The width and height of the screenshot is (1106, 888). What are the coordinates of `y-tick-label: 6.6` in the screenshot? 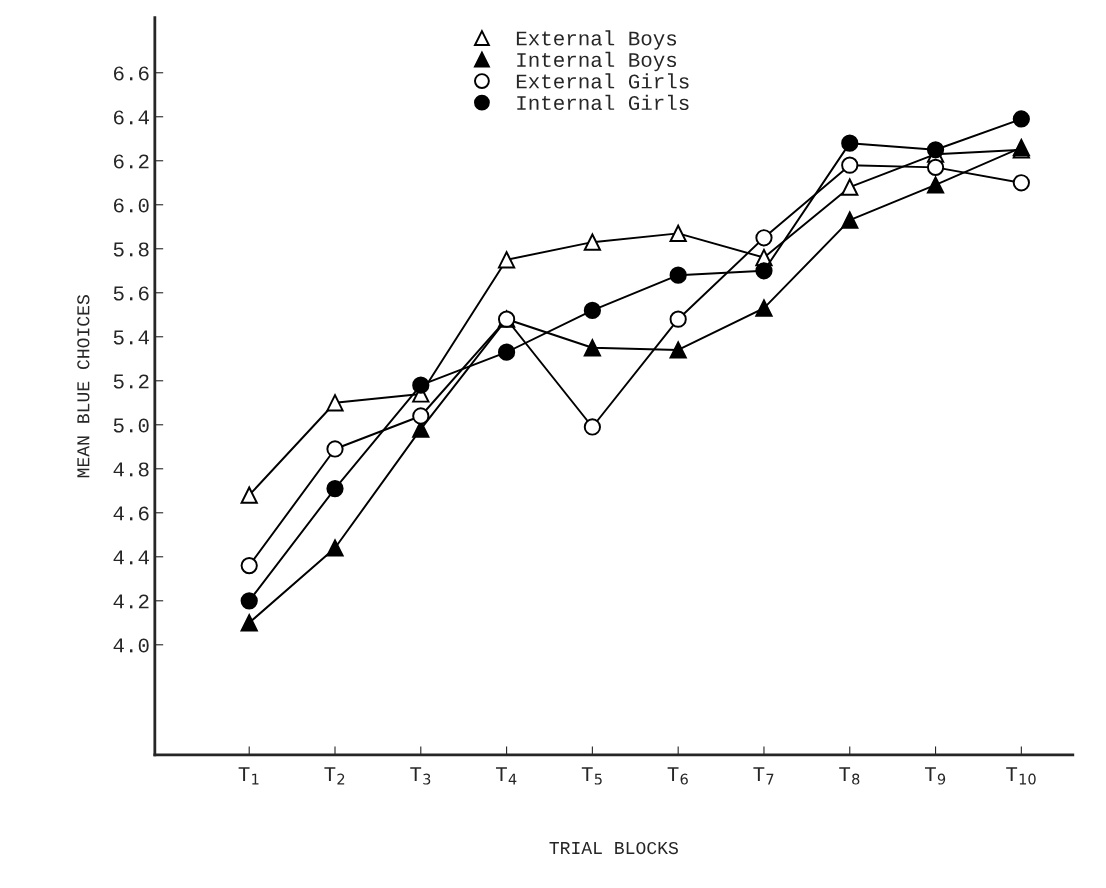 It's located at (131, 73).